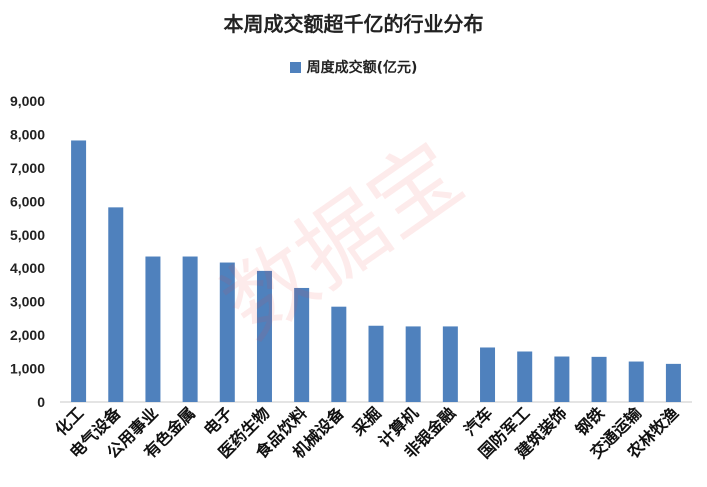 Image resolution: width=707 pixels, height=487 pixels. Describe the element at coordinates (27, 235) in the screenshot. I see `y-tick-label: 5,000` at that location.